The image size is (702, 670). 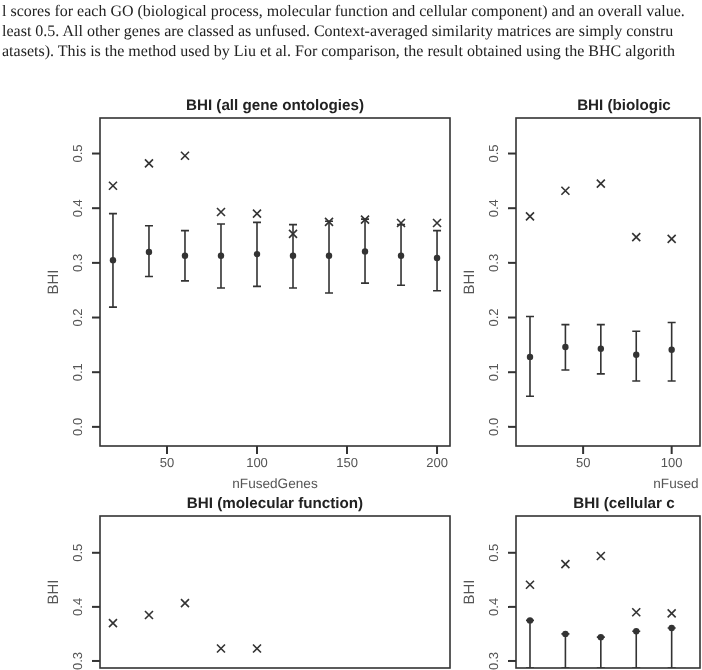 I want to click on text: l scores for each GO (biological process, molecular function and cellular component) and an overall value., so click(x=343, y=11).